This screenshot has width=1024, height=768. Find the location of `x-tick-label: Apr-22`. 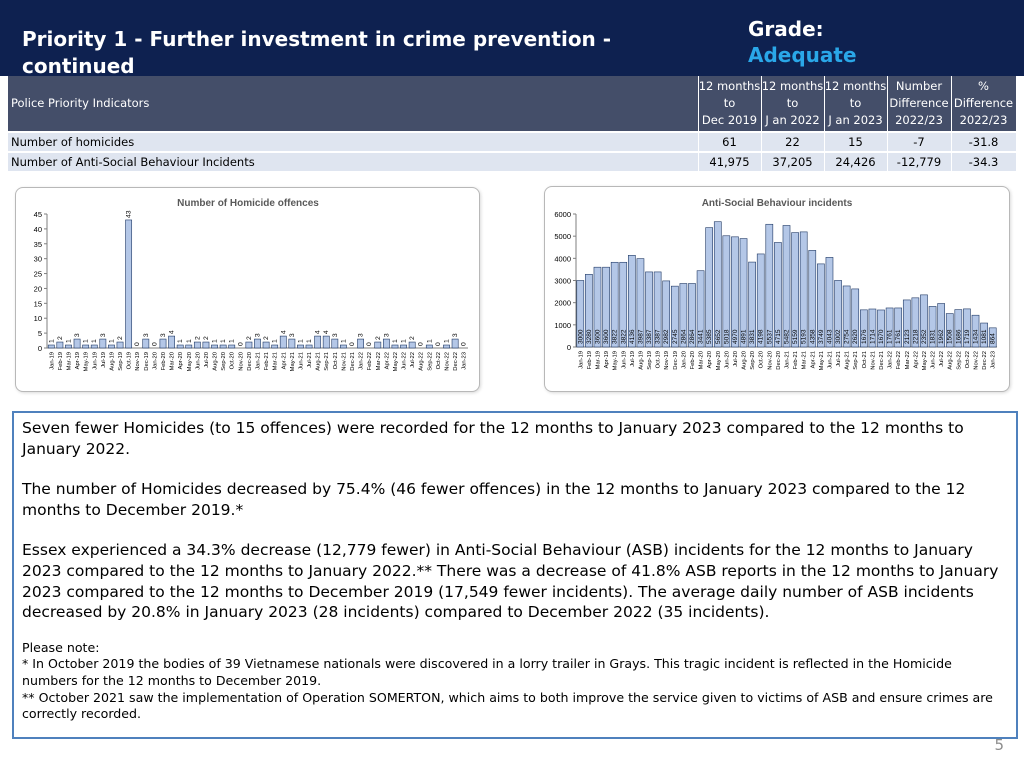

x-tick-label: Apr-22 is located at coordinates (916, 359).